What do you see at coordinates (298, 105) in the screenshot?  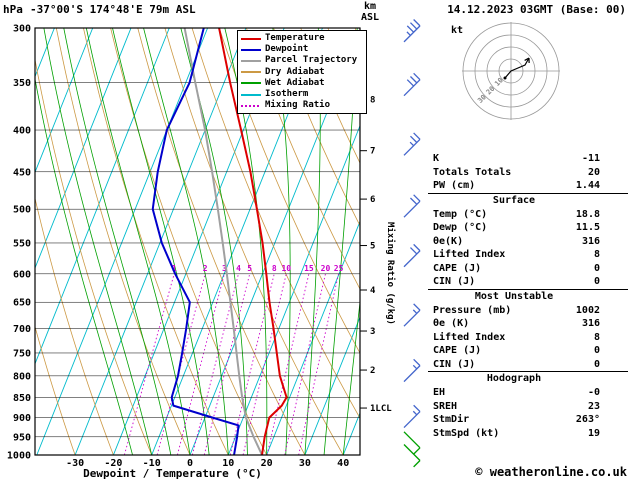 I see `legend-label: Mixing Ratio` at bounding box center [298, 105].